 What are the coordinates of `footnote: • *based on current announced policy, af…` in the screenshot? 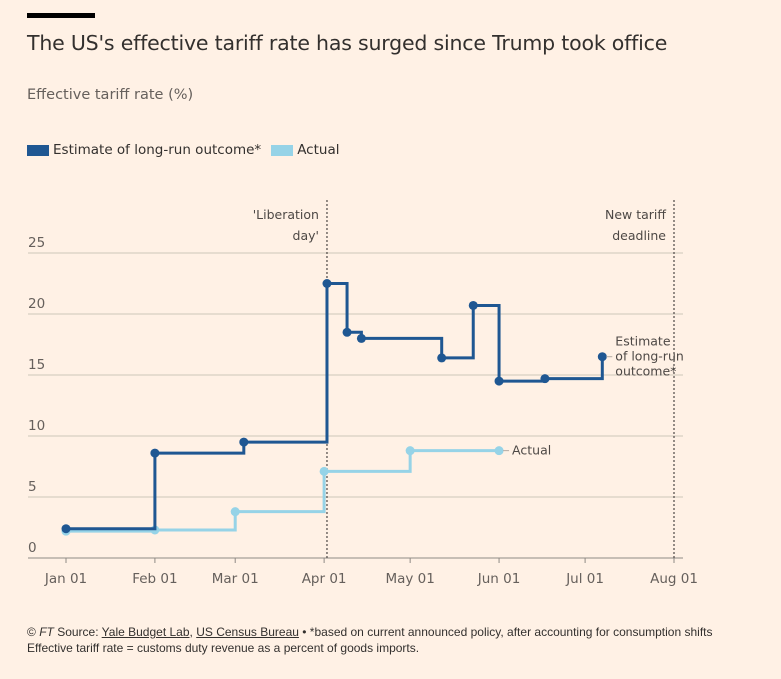 It's located at (505, 632).